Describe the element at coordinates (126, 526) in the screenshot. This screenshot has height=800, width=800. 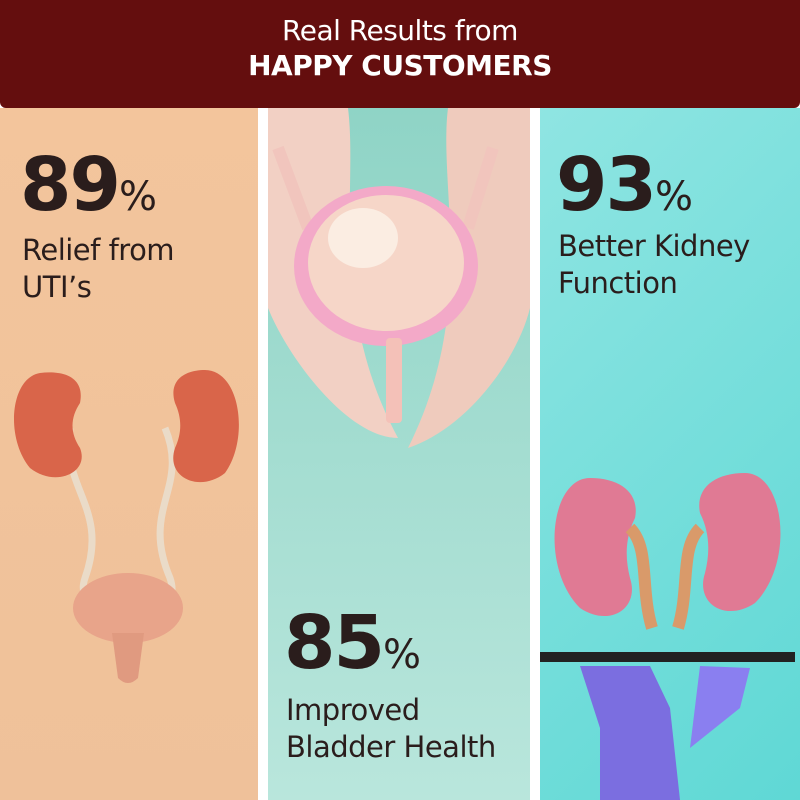
I see `urinary-system-illustration` at that location.